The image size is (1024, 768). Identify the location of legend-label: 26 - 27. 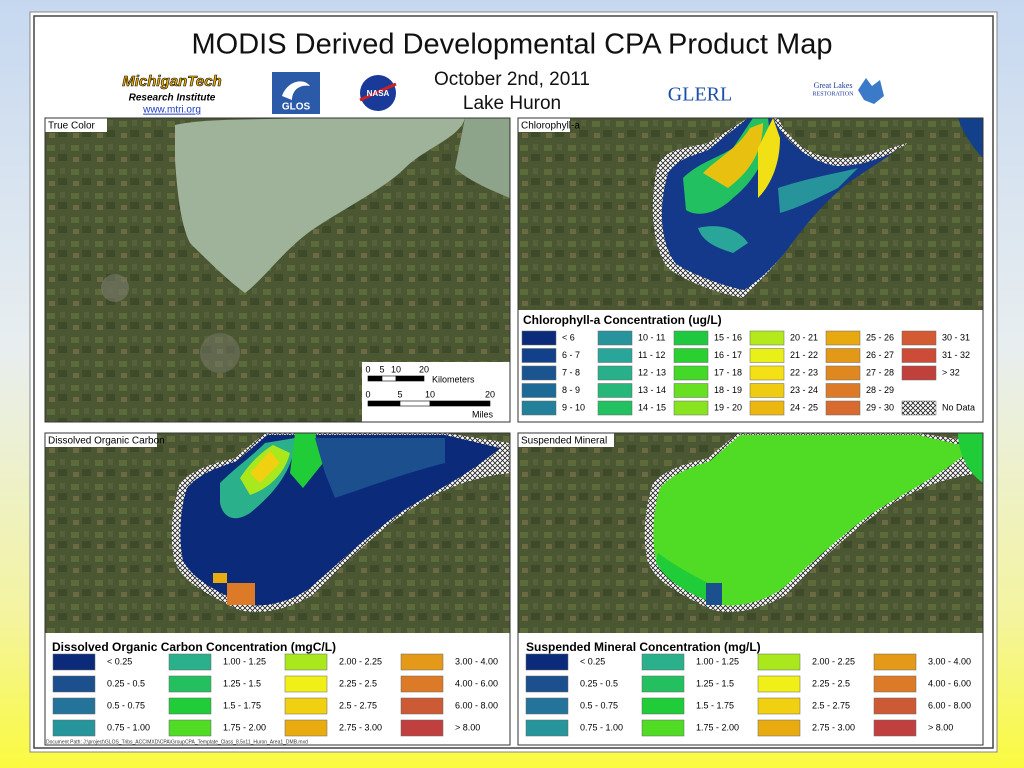
(880, 355).